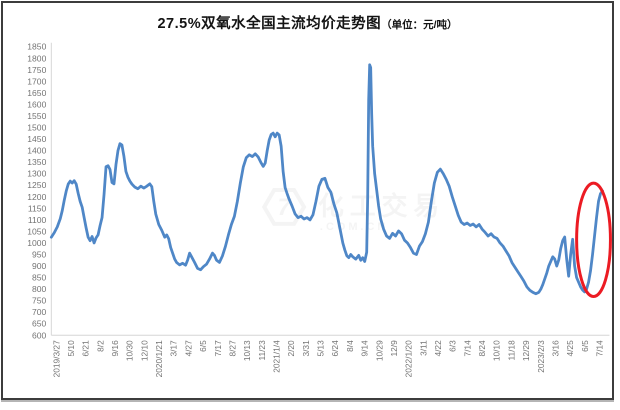 This screenshot has width=620, height=410. Describe the element at coordinates (36, 197) in the screenshot. I see `svg-text: 1200` at that location.